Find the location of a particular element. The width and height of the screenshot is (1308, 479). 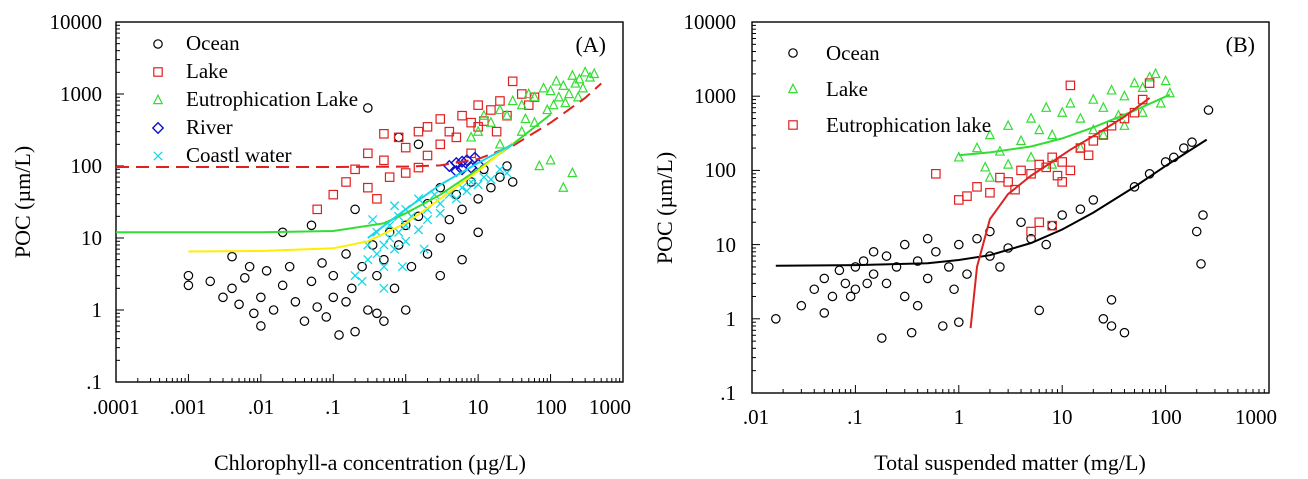

y-tick-label: .1 is located at coordinates (728, 393).